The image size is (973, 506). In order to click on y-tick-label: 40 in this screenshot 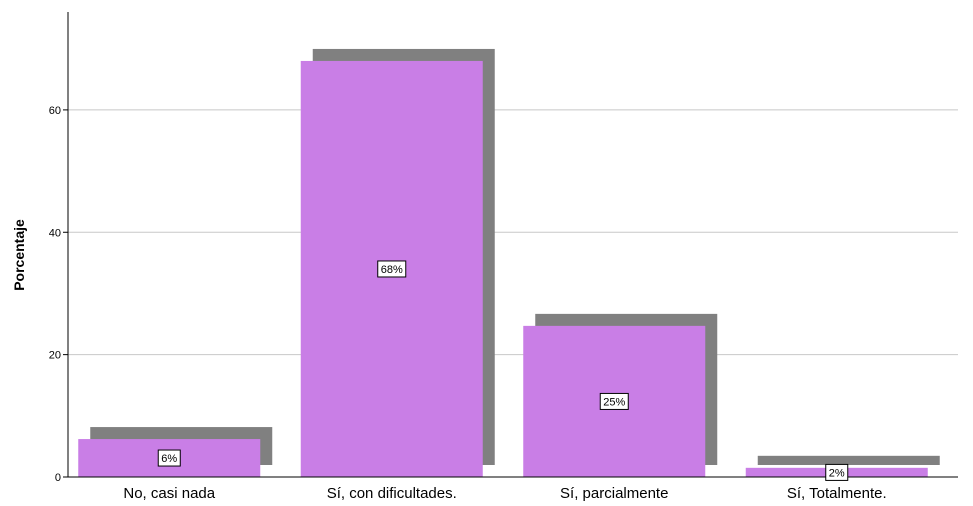, I will do `click(55, 233)`.